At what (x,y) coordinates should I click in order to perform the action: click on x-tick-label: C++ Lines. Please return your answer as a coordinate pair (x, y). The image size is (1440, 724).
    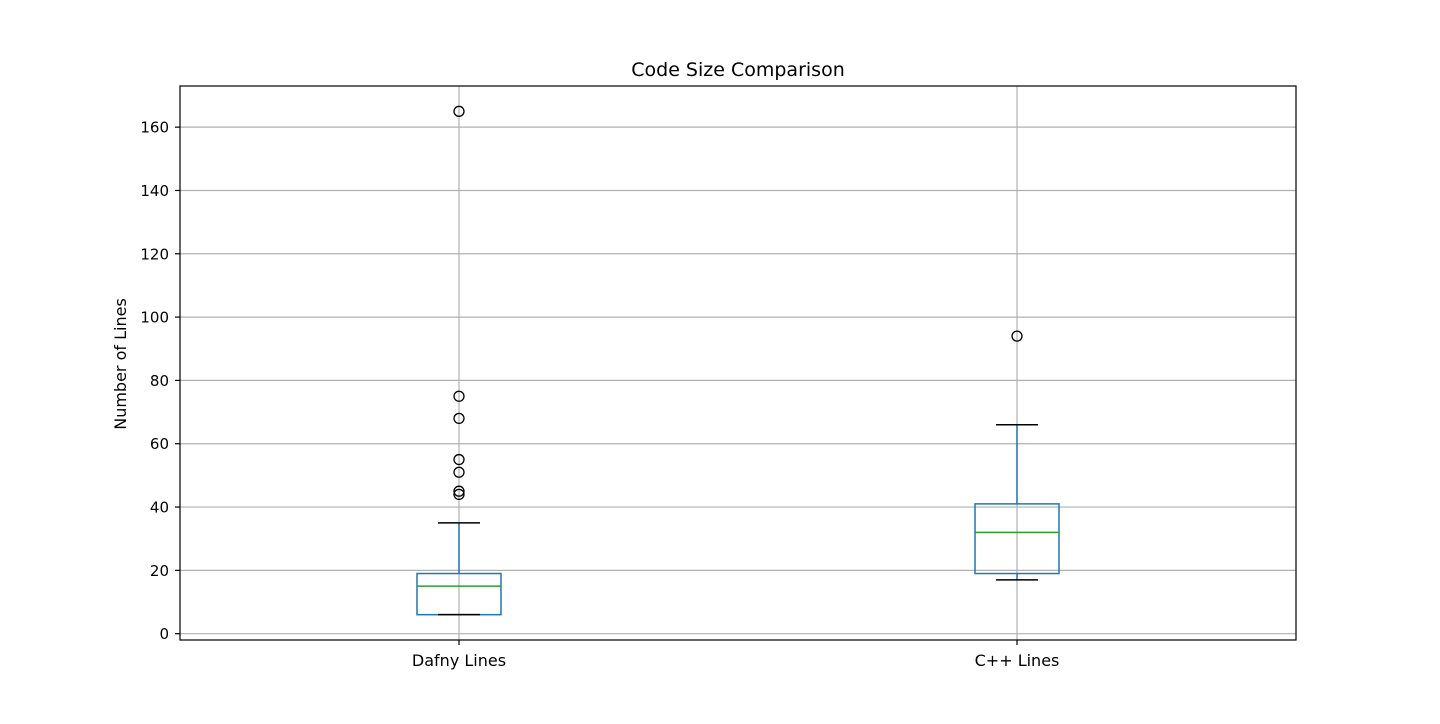
    Looking at the image, I should click on (1017, 660).